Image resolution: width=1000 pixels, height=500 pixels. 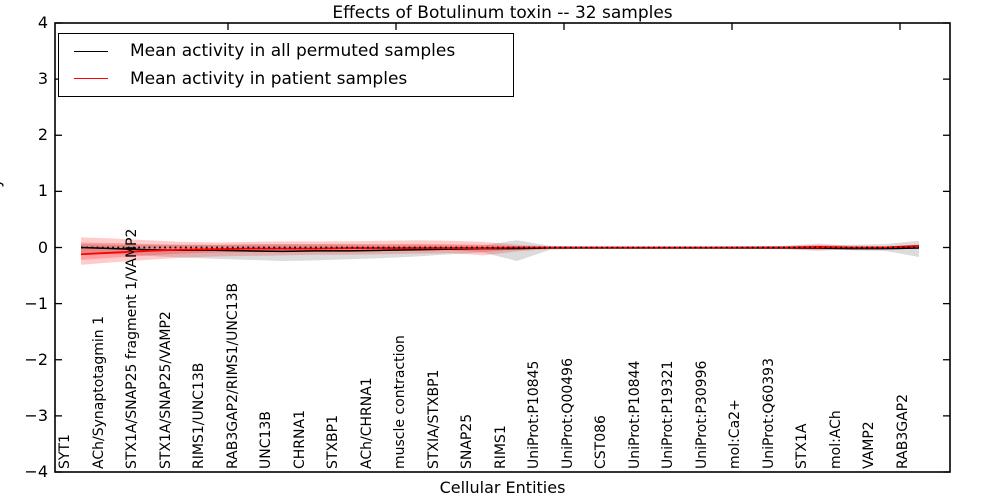 What do you see at coordinates (366, 423) in the screenshot?
I see `x-tick-label: ACh/CHRNA1` at bounding box center [366, 423].